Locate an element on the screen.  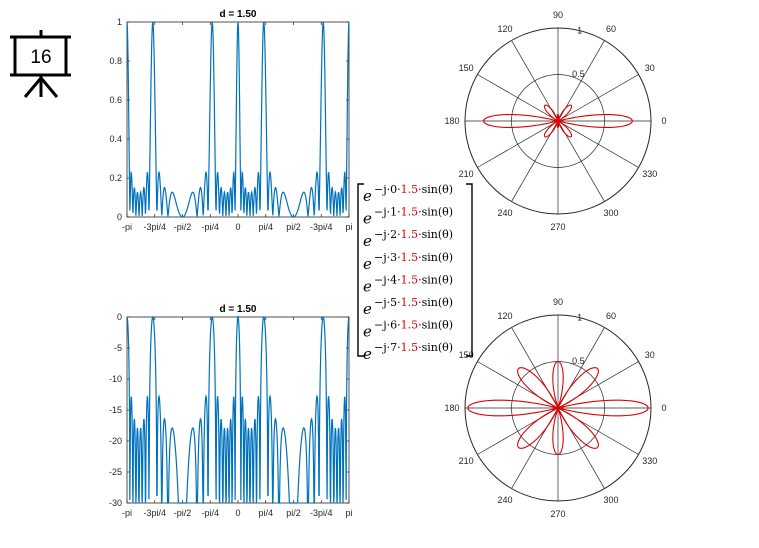
exponent: −j·1·1.5·sin(θ) is located at coordinates (413, 212).